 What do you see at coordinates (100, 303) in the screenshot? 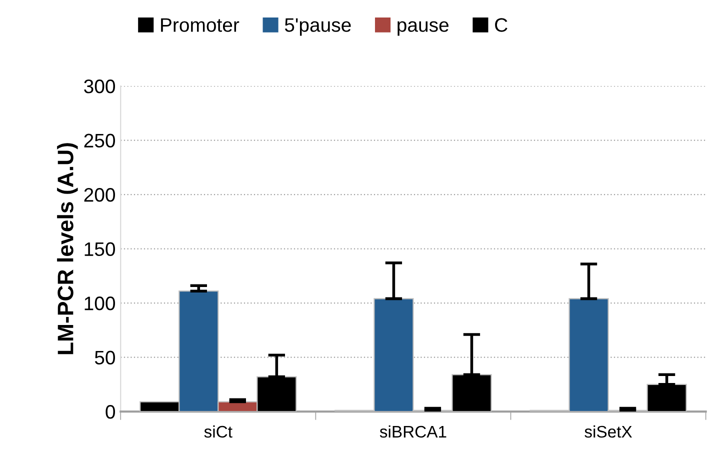
I see `y-tick-label: 100` at bounding box center [100, 303].